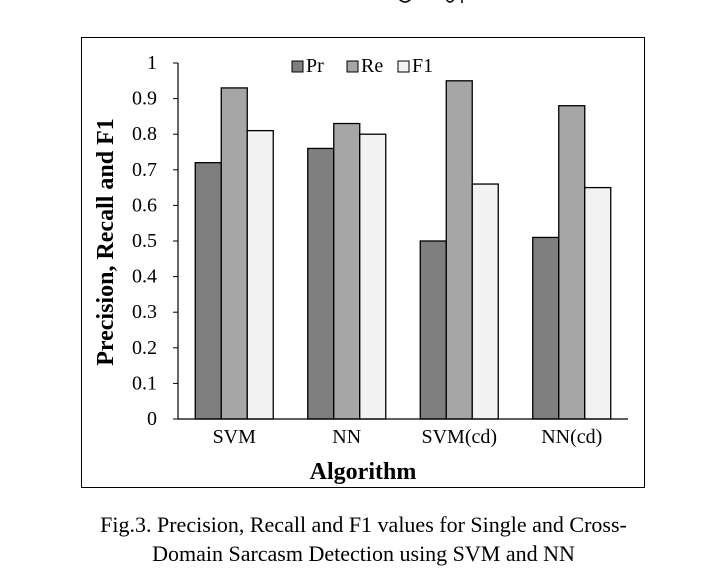 Image resolution: width=727 pixels, height=579 pixels. Describe the element at coordinates (234, 253) in the screenshot. I see `bar-re-svm` at that location.